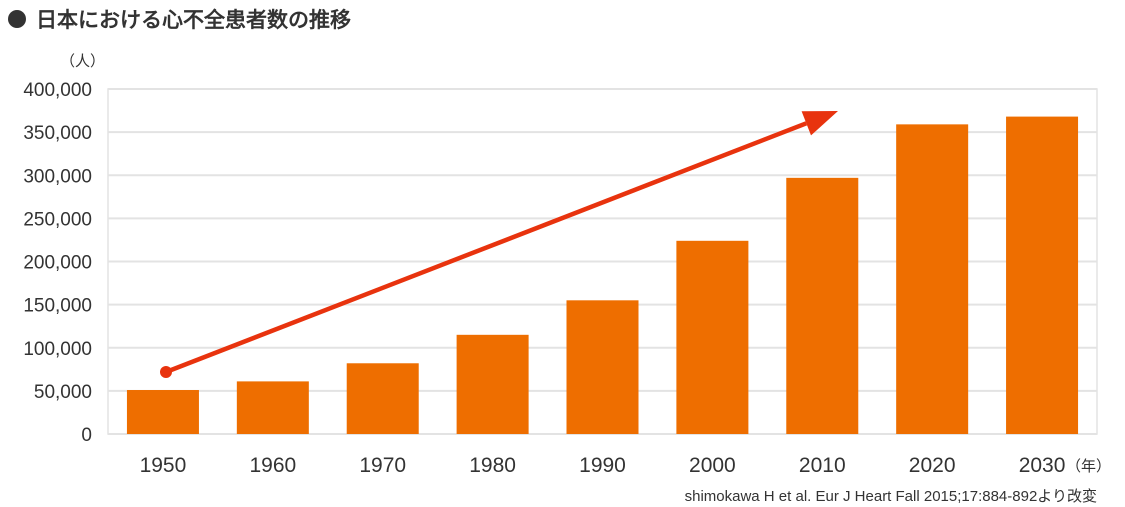 Image resolution: width=1125 pixels, height=507 pixels. I want to click on y-tick-label: 400,000, so click(57, 90).